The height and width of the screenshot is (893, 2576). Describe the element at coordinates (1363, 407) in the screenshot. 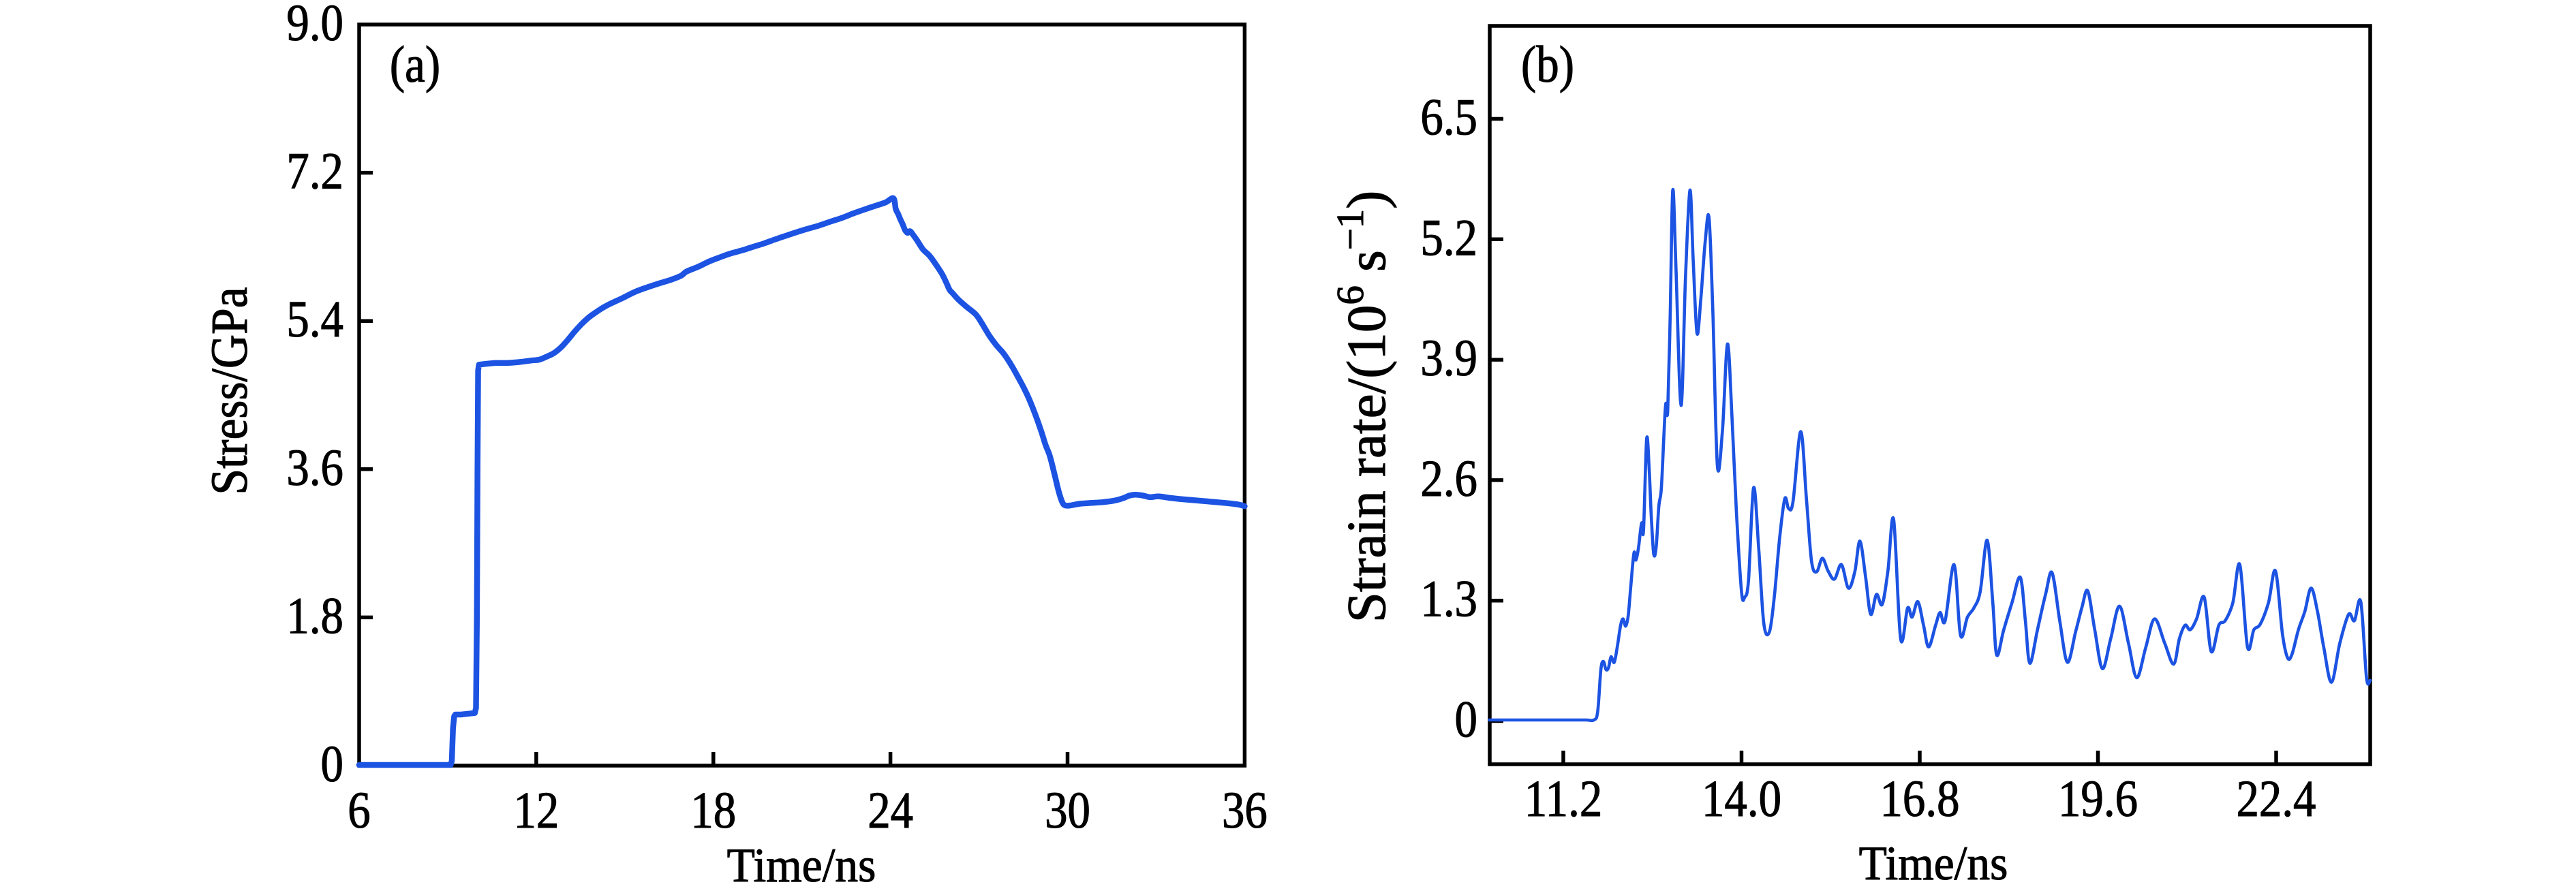

I see `svg-text: Strain rate/(106 s−1)` at that location.